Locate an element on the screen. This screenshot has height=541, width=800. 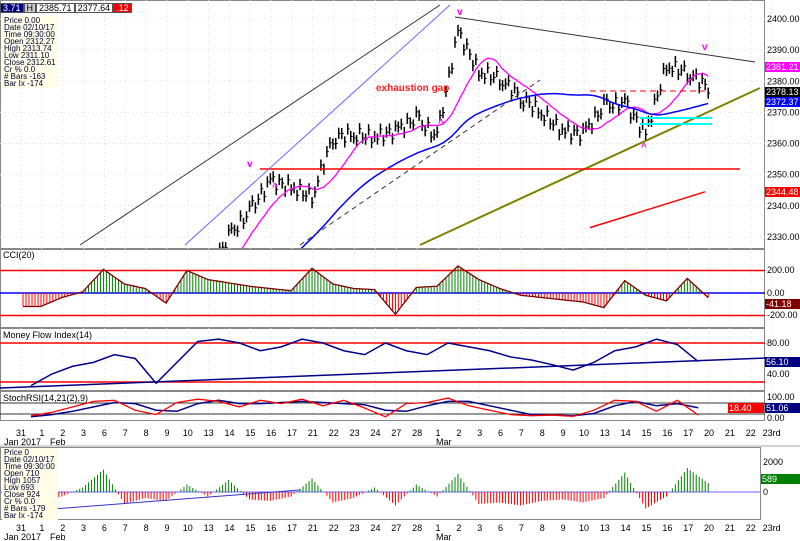
cv-group is located at coordinates (380, 489).